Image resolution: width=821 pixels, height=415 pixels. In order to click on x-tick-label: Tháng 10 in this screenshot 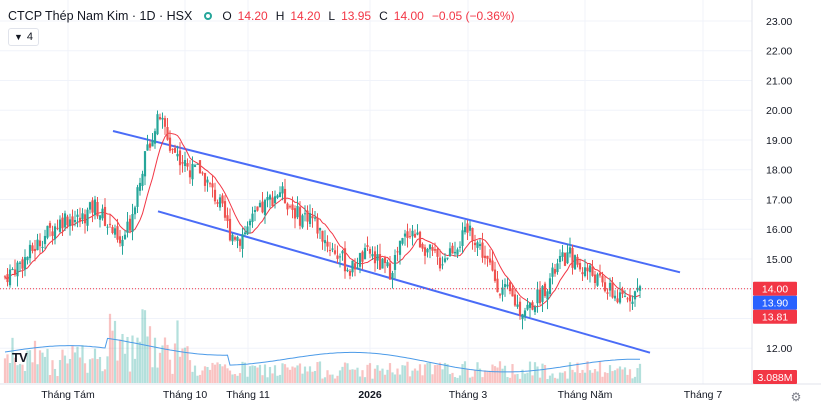, I will do `click(185, 395)`.